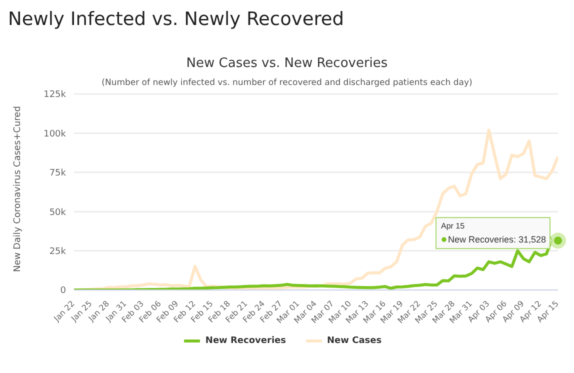 The width and height of the screenshot is (574, 373). I want to click on legend-label: New Recoveries, so click(245, 341).